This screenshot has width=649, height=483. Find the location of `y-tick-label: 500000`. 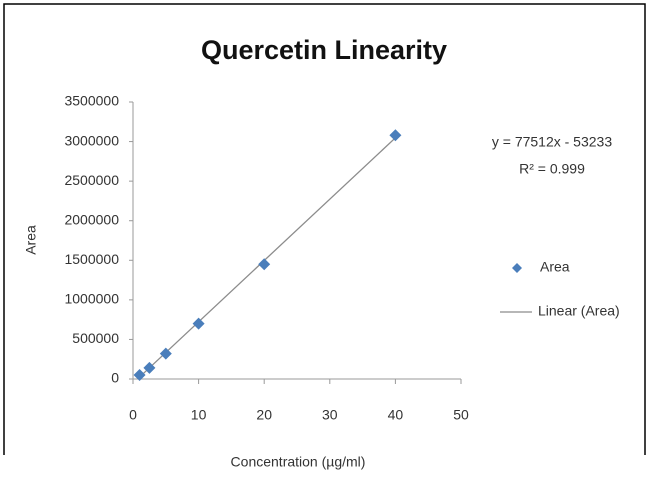

y-tick-label: 500000 is located at coordinates (95, 338).